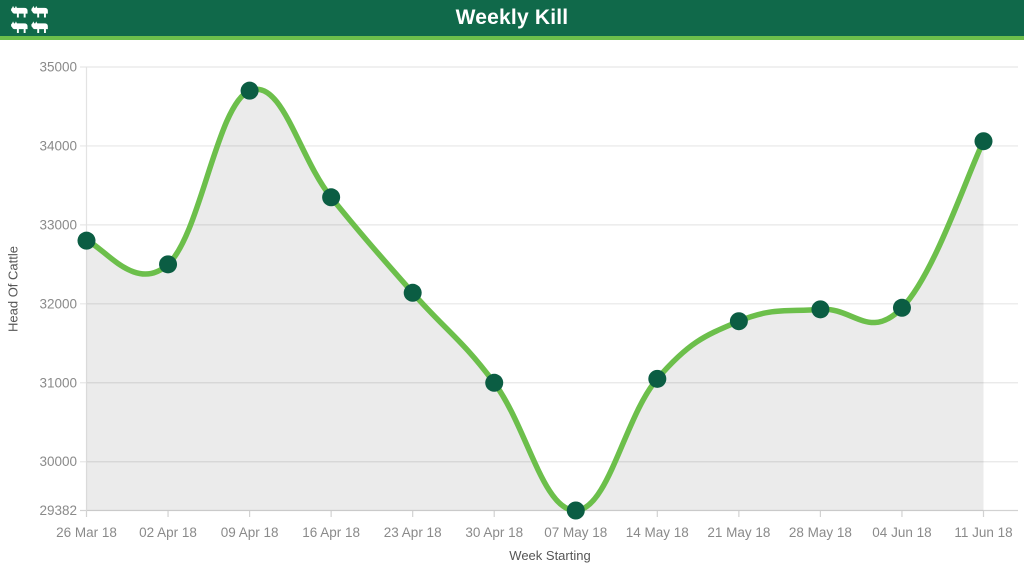 The height and width of the screenshot is (571, 1024). Describe the element at coordinates (58, 461) in the screenshot. I see `y-tick-label: 30000` at that location.